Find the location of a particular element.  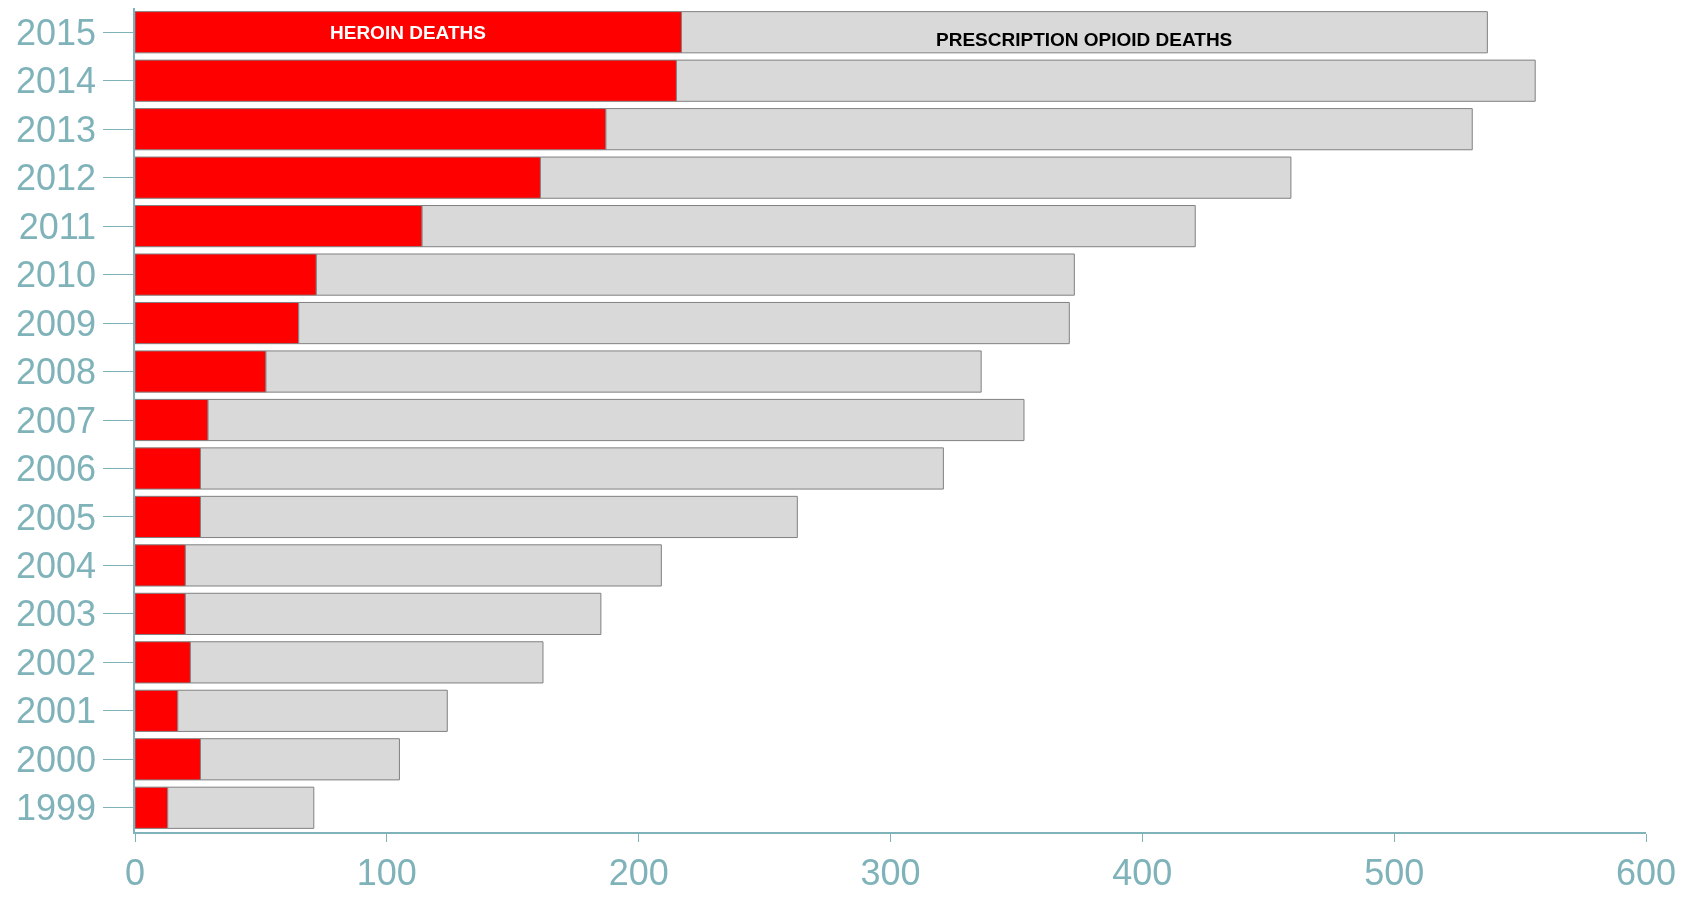

y-tick-label: 2004 is located at coordinates (56, 566).